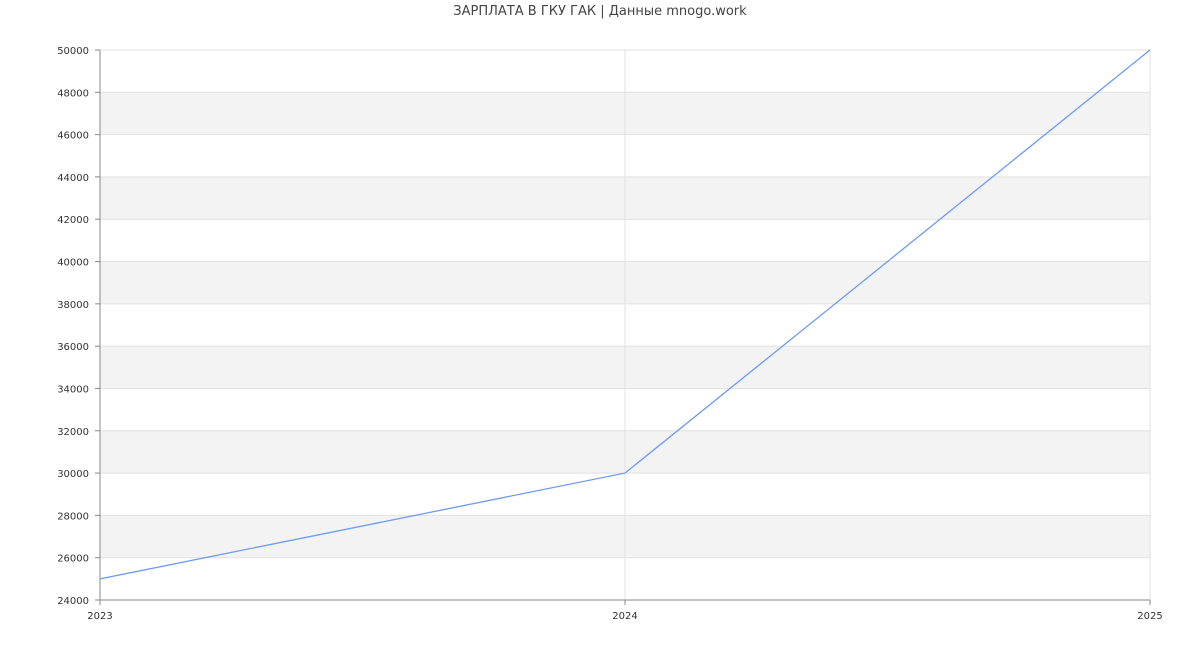  I want to click on y-tick-label: 26000, so click(73, 559).